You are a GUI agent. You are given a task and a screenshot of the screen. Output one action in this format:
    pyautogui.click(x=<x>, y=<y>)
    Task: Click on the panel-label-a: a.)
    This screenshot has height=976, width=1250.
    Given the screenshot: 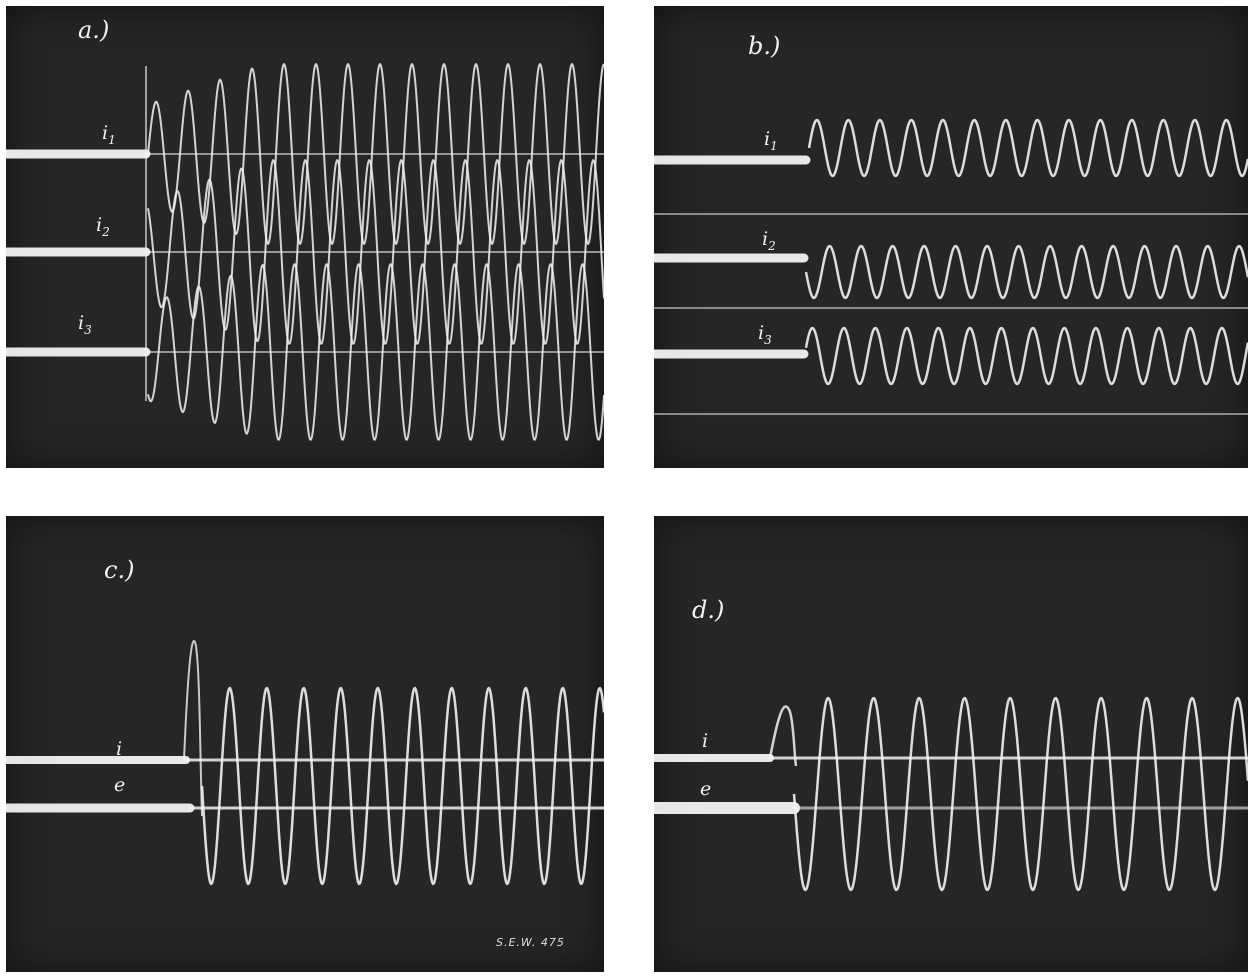 What is the action you would take?
    pyautogui.click(x=94, y=30)
    